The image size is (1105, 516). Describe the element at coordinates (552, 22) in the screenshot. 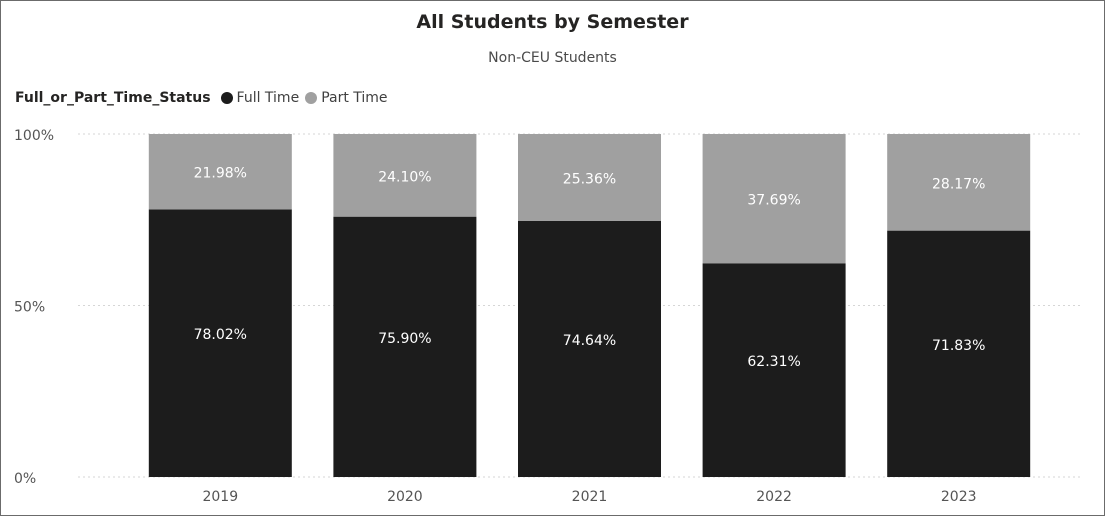

I see `chart-title: All Students by Semester` at that location.